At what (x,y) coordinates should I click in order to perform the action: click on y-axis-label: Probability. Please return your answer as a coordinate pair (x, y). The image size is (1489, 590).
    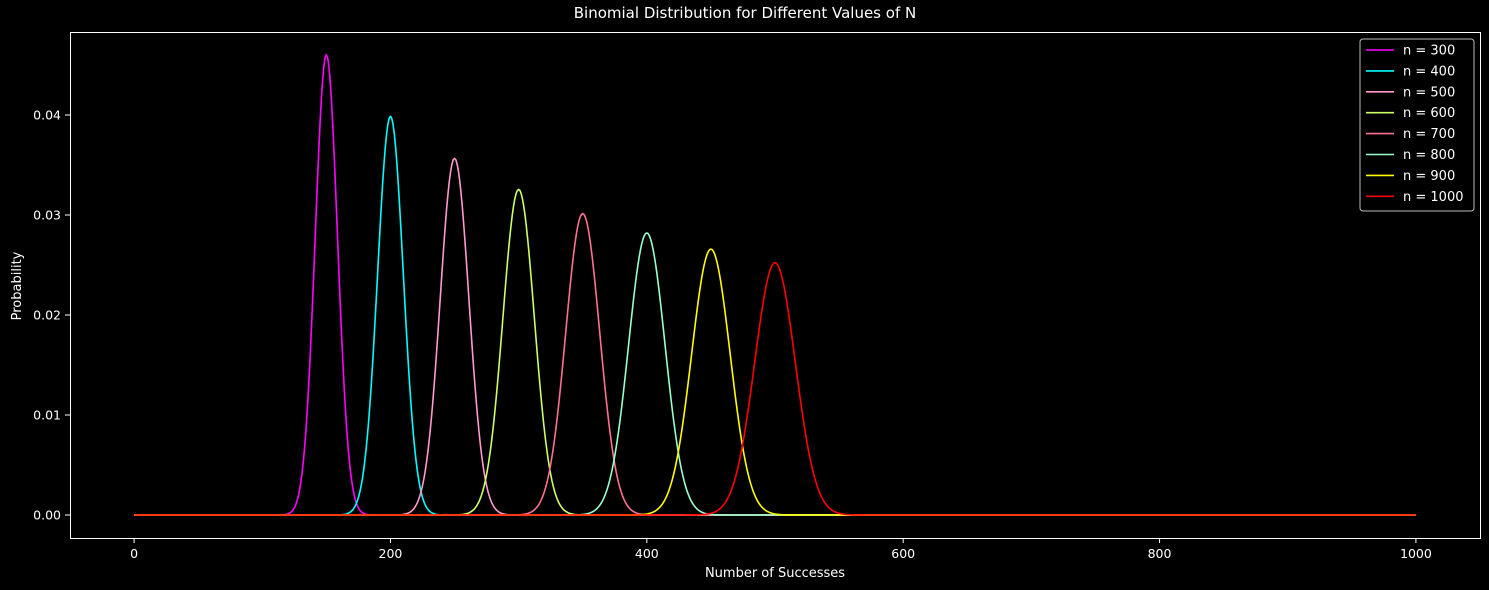
    Looking at the image, I should click on (17, 285).